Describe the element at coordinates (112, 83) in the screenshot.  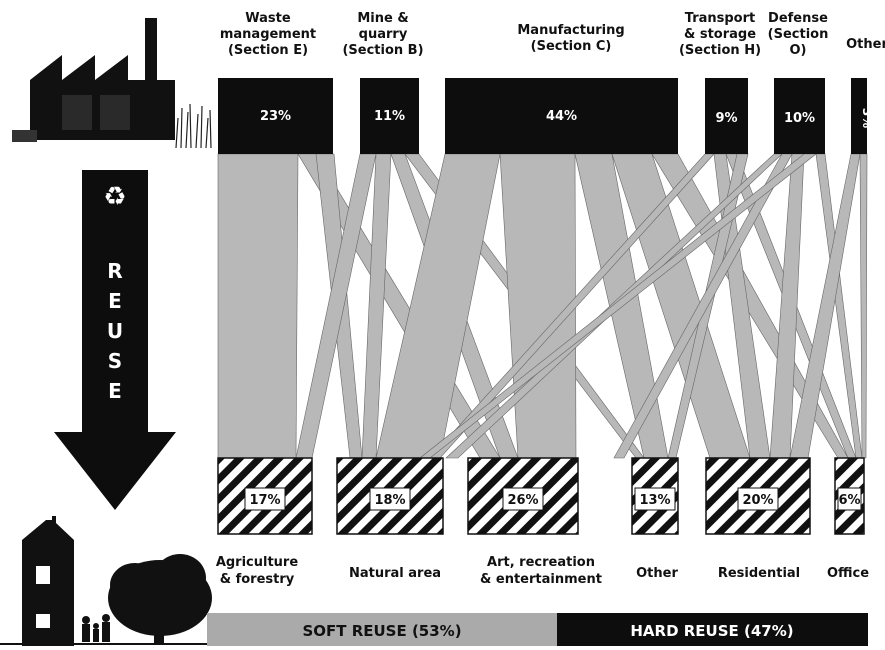
I see `factory-icon` at that location.